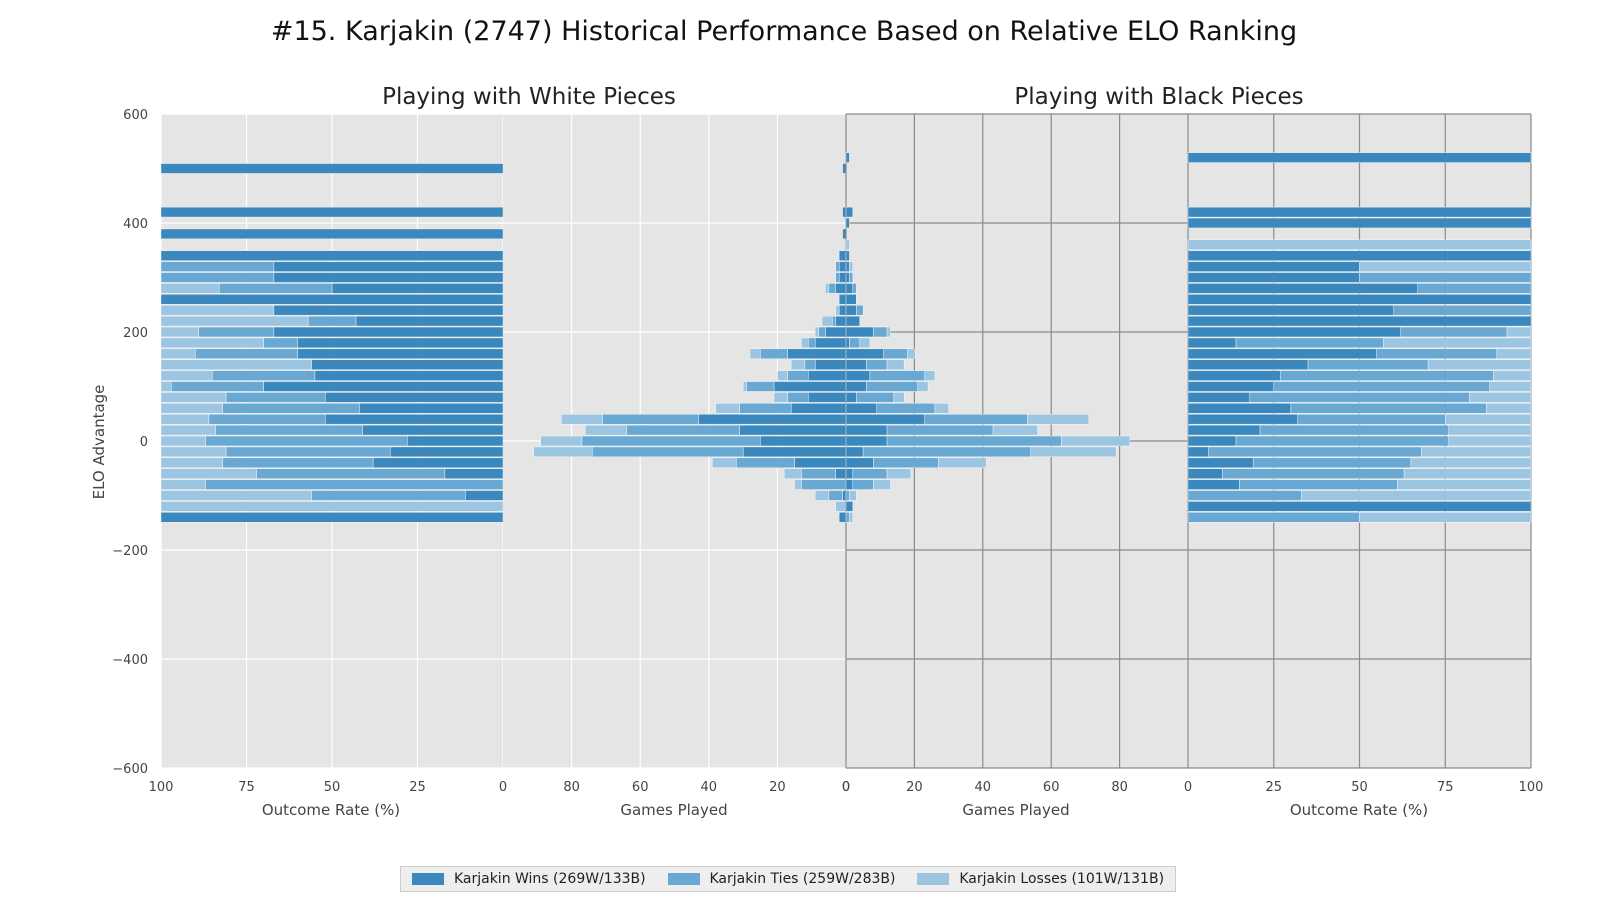  I want to click on legend-label-losses: Karjakin Losses (101W/131B), so click(1062, 879).